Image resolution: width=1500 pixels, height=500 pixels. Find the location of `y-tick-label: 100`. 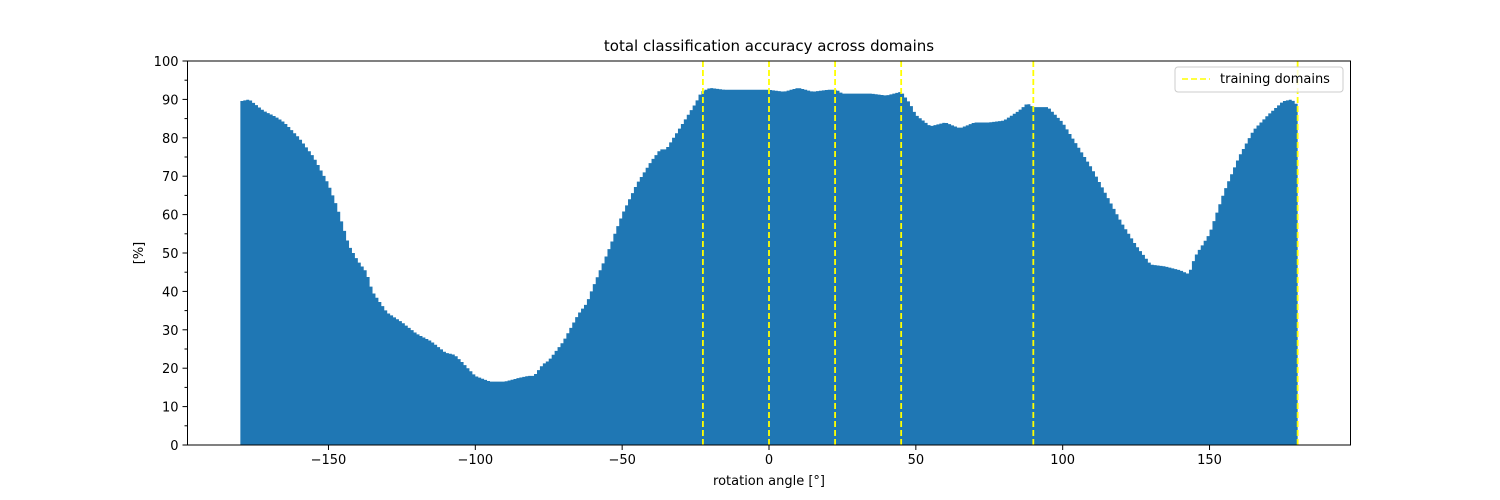

y-tick-label: 100 is located at coordinates (166, 62).